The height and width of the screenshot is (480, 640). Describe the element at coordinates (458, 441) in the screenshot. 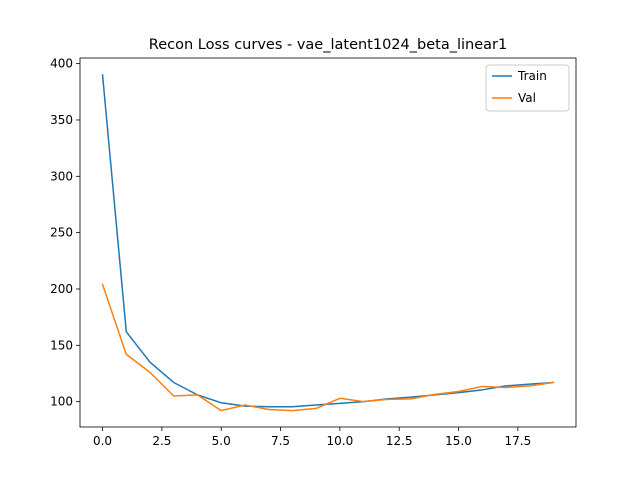

I see `x-tick-label: 15.0` at that location.